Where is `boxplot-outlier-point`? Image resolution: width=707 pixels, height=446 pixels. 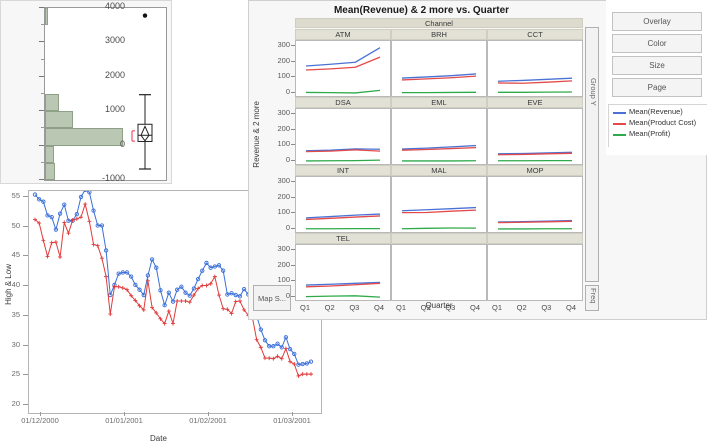
boxplot-outlier-point is located at coordinates (145, 15).